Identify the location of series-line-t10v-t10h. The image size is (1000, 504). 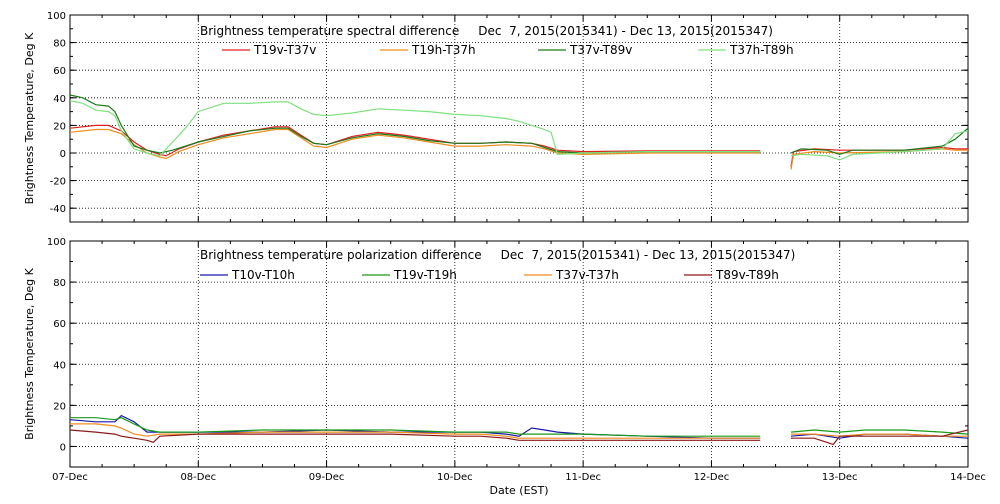
(415, 426).